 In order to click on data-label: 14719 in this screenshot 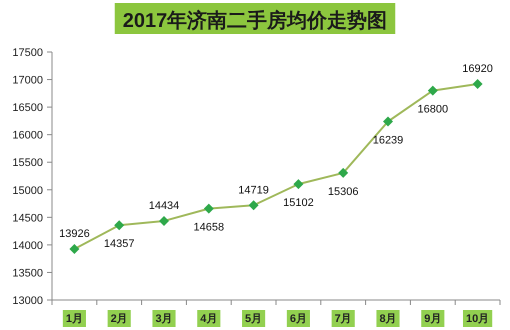, I will do `click(253, 190)`.